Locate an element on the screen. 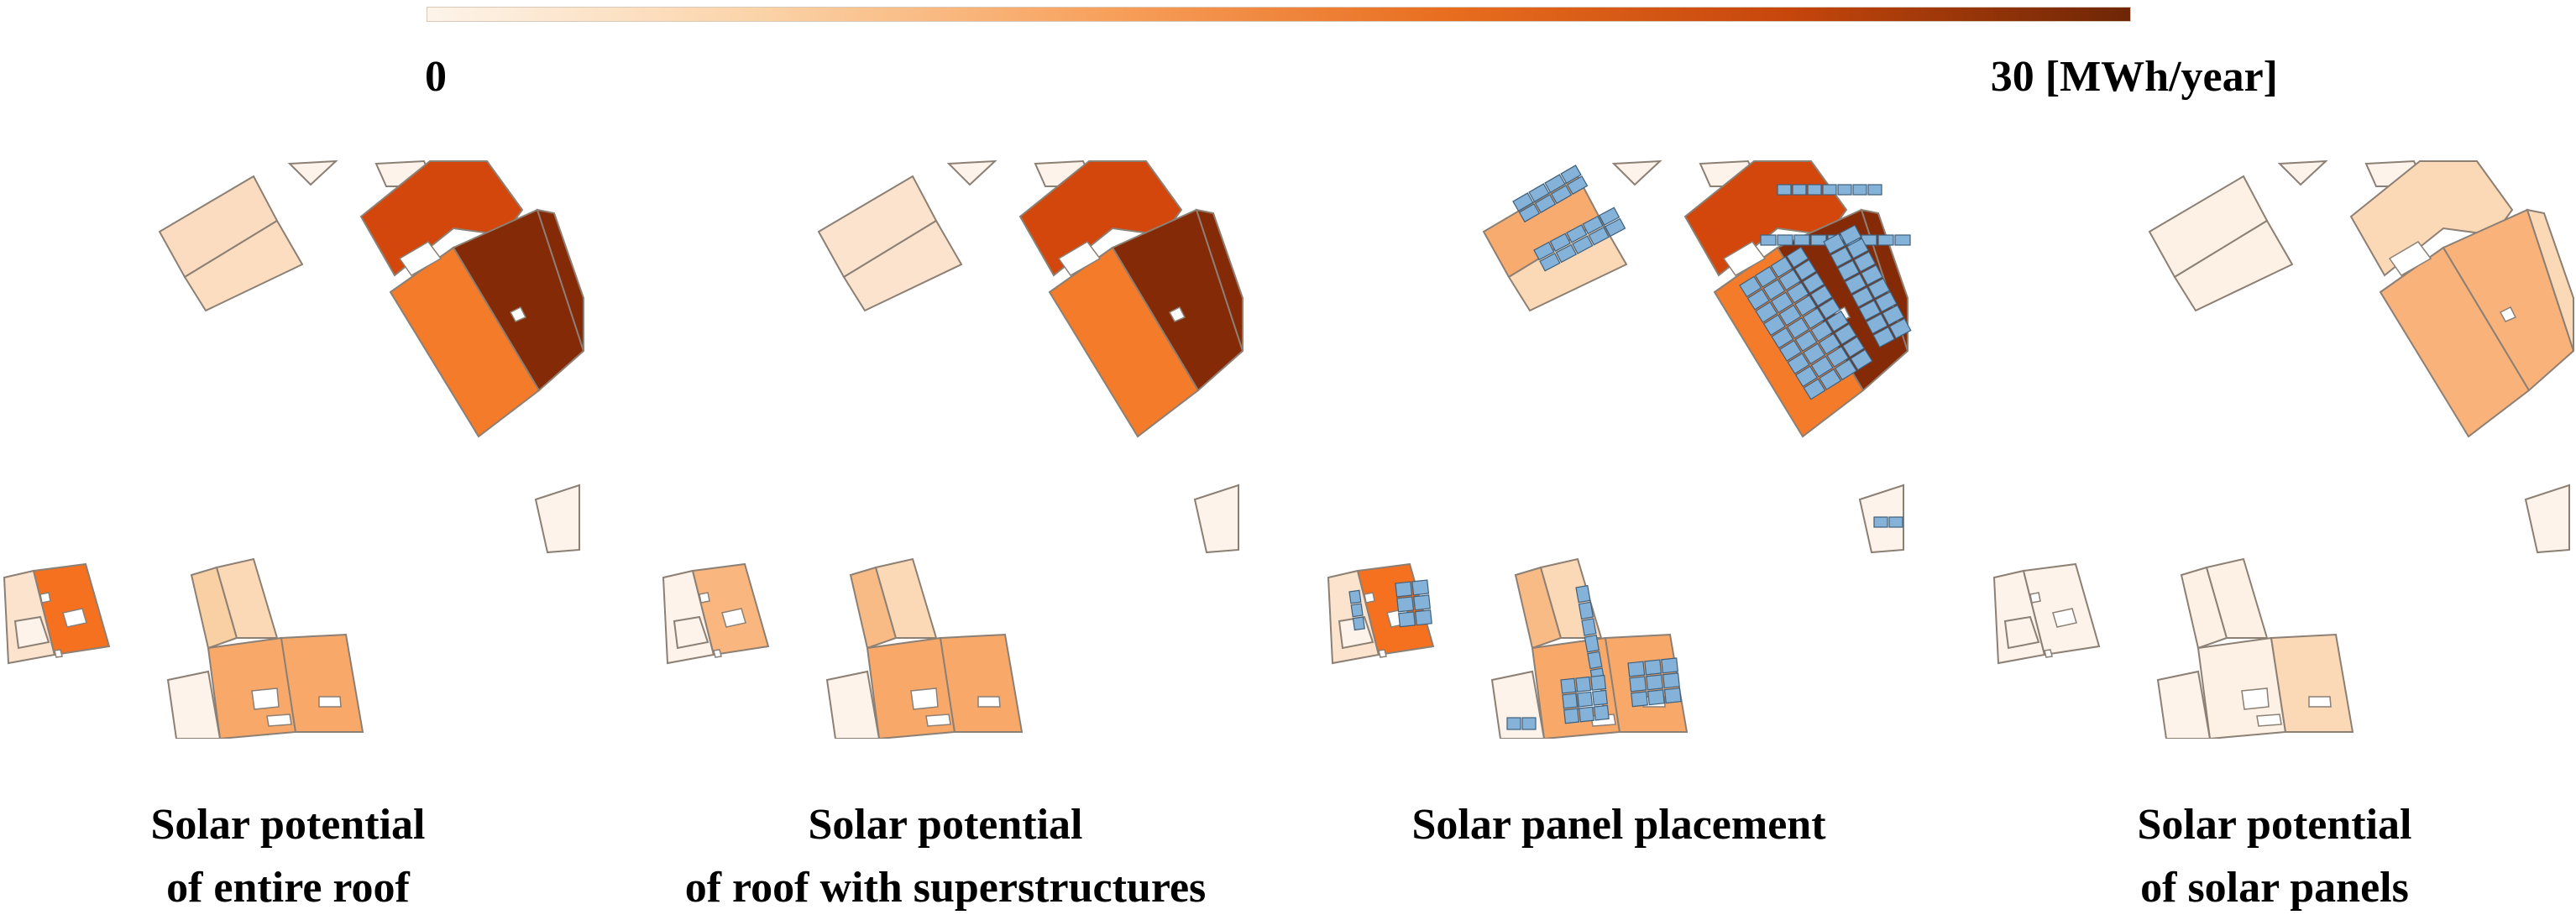 The width and height of the screenshot is (2576, 920). colorbar-legend is located at coordinates (1279, 14).